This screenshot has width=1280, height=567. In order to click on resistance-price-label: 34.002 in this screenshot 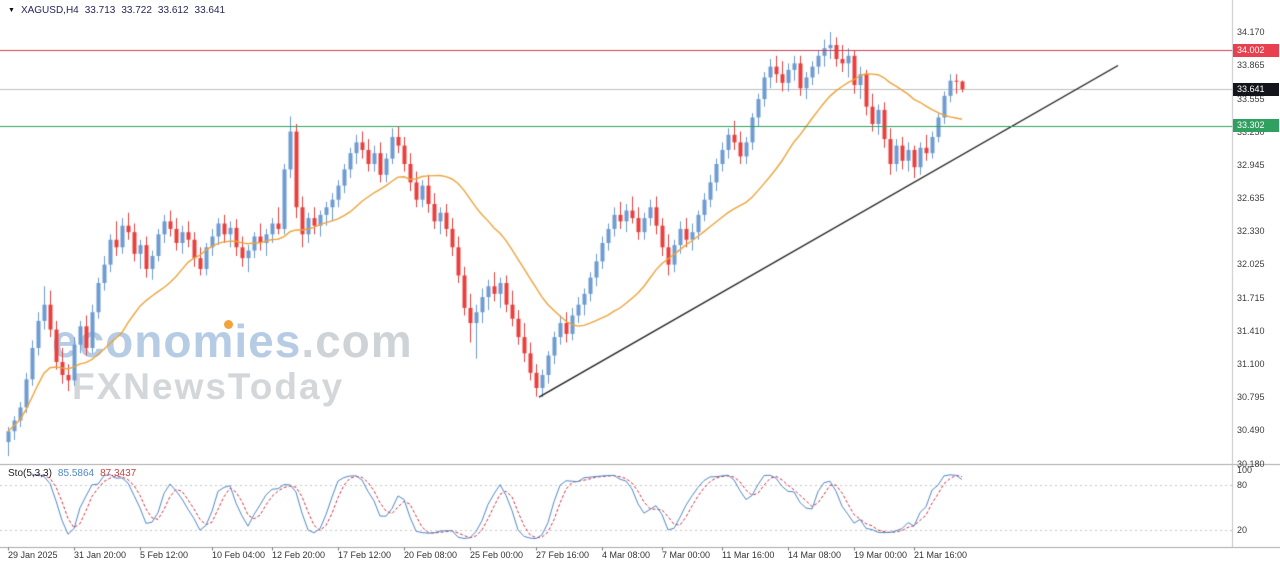, I will do `click(1256, 50)`.